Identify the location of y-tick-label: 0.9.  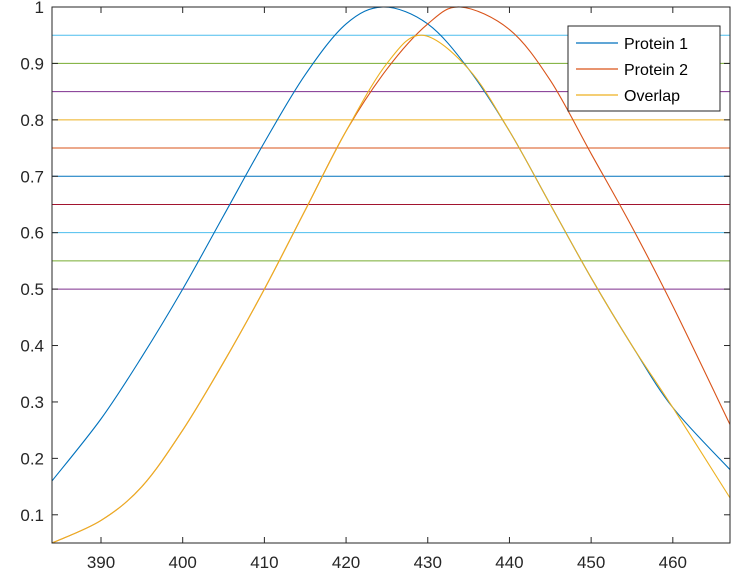
(32, 63).